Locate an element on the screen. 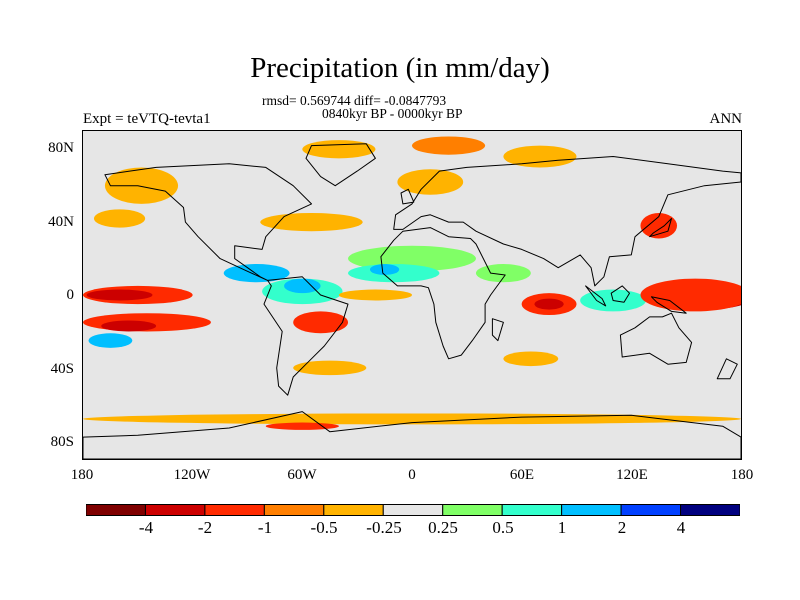  y-tick-label: 80N is located at coordinates (61, 148).